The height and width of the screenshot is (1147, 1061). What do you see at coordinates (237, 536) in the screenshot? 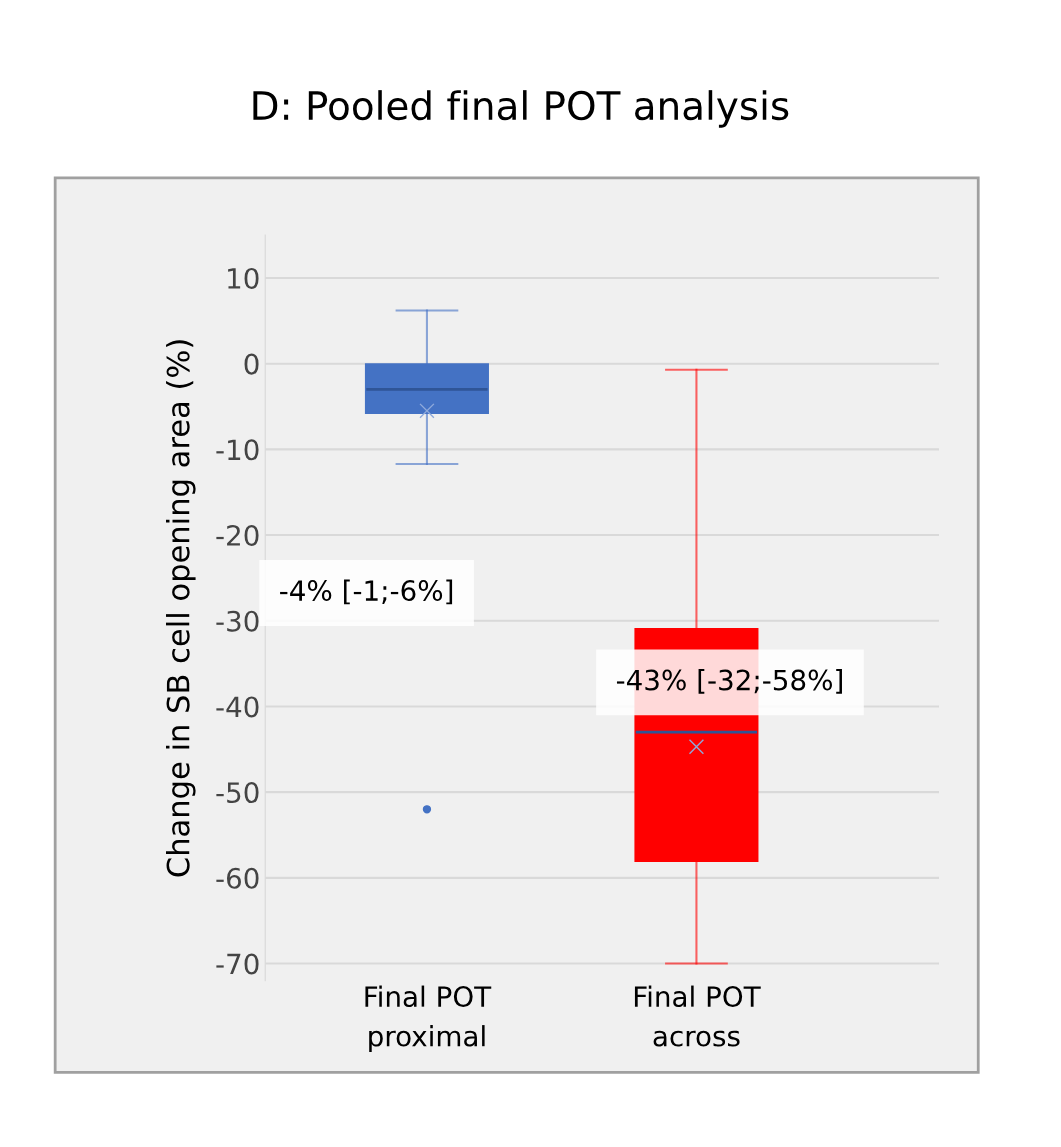
I see `y-tick-label: -20` at bounding box center [237, 536].